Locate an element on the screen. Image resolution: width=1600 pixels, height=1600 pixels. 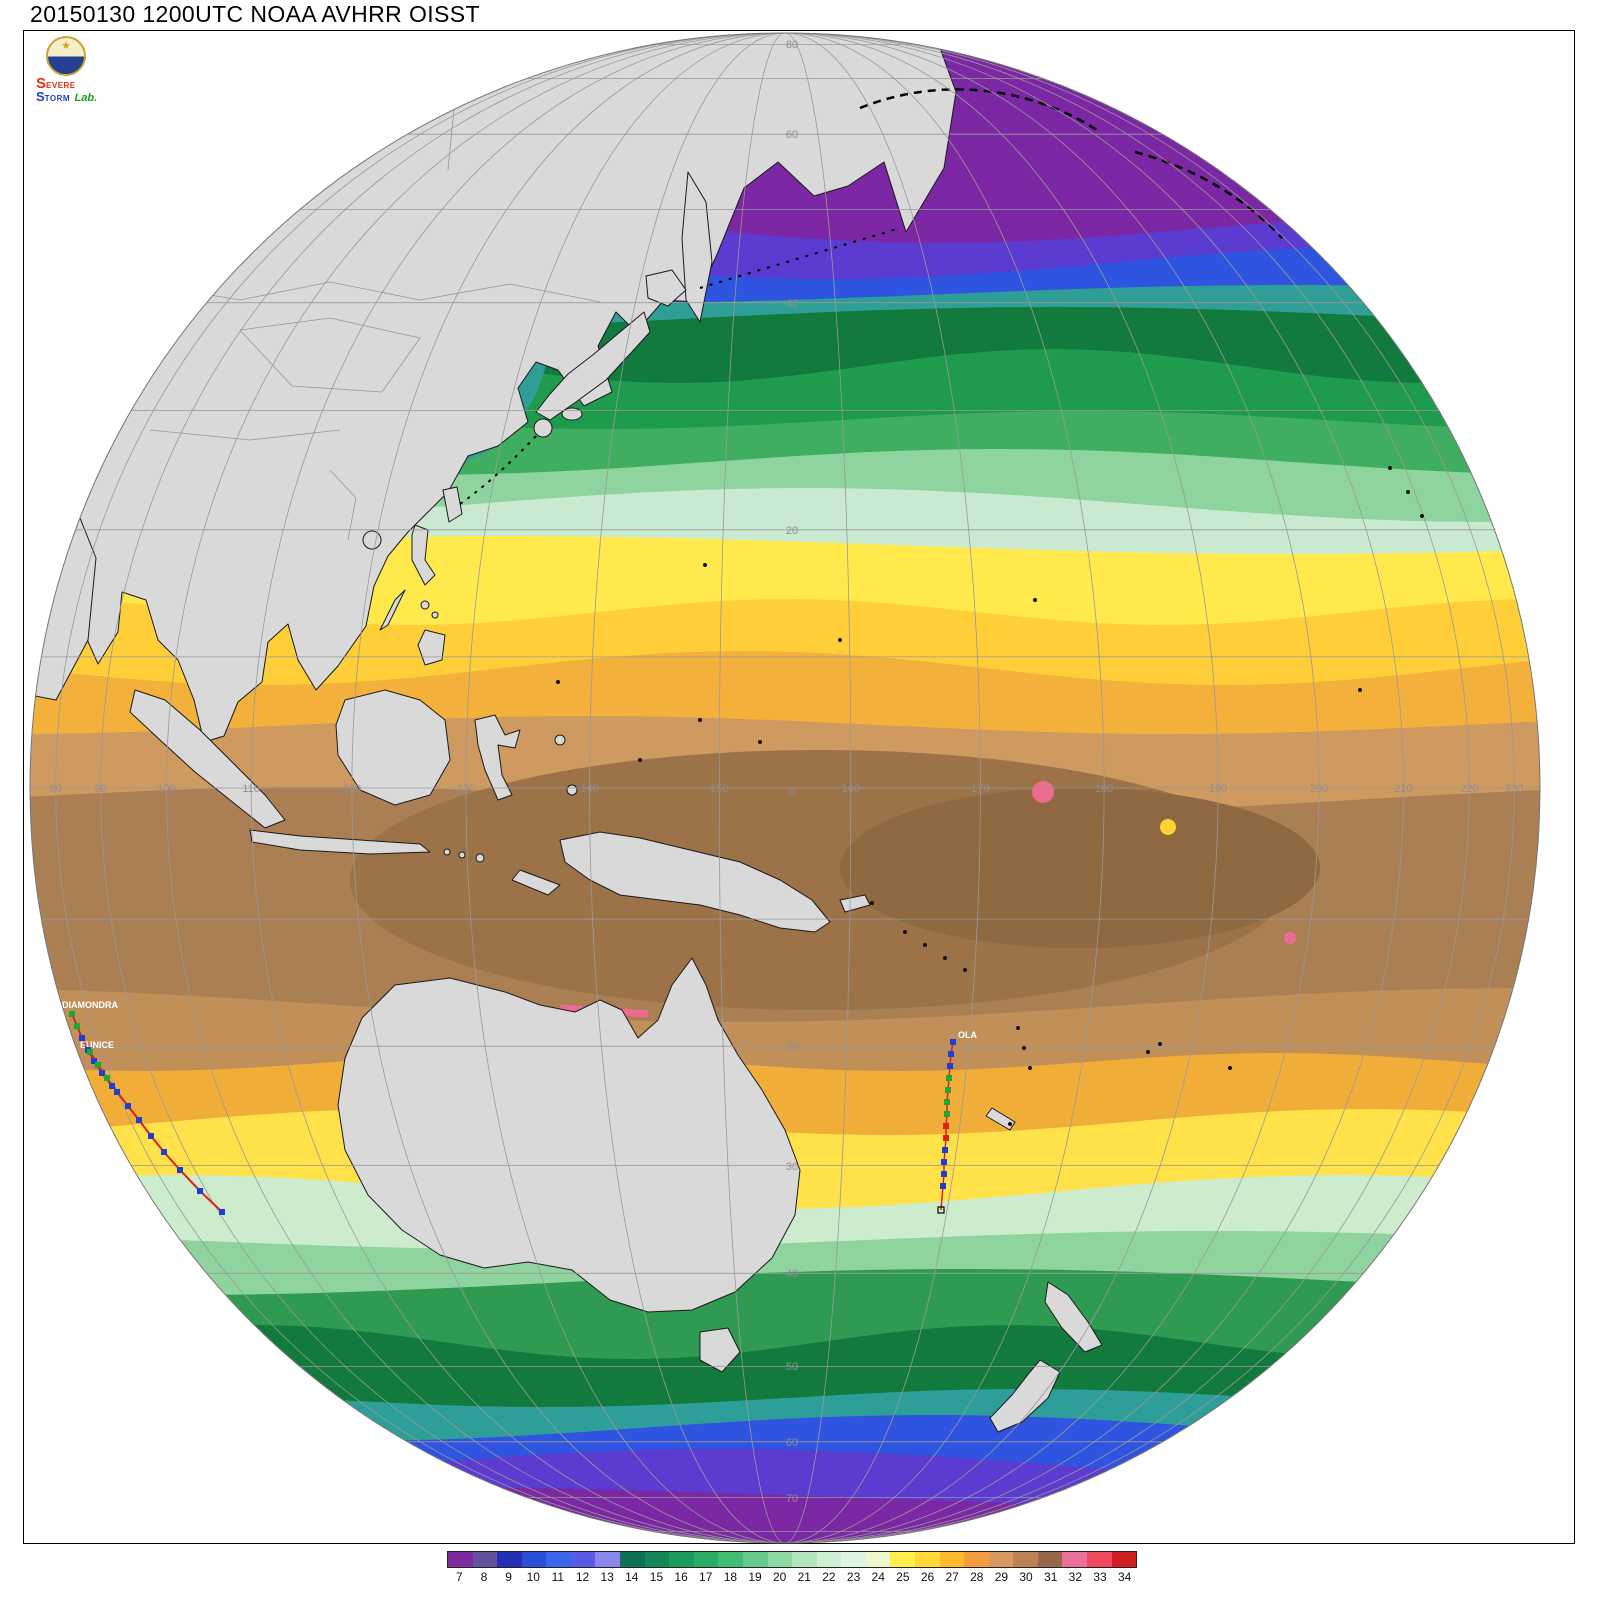
colorbar-label: 27 is located at coordinates (952, 1577).